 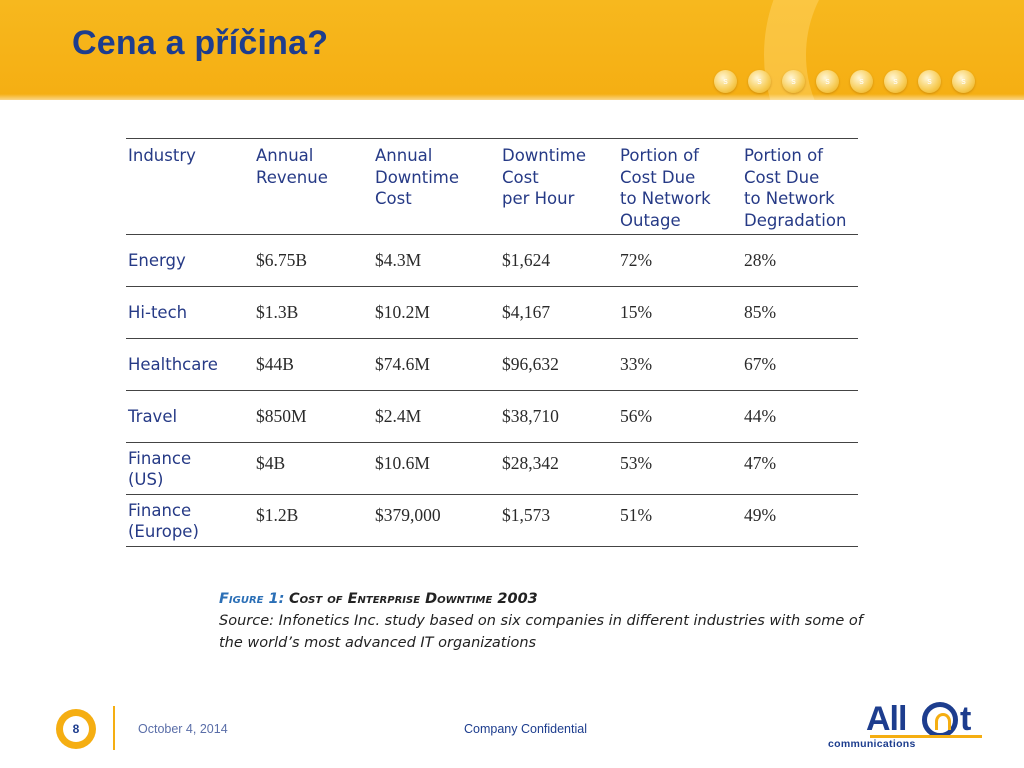 What do you see at coordinates (492, 417) in the screenshot?
I see `table-row: Travel $850M $2.4M $38,710 56% 44%` at bounding box center [492, 417].